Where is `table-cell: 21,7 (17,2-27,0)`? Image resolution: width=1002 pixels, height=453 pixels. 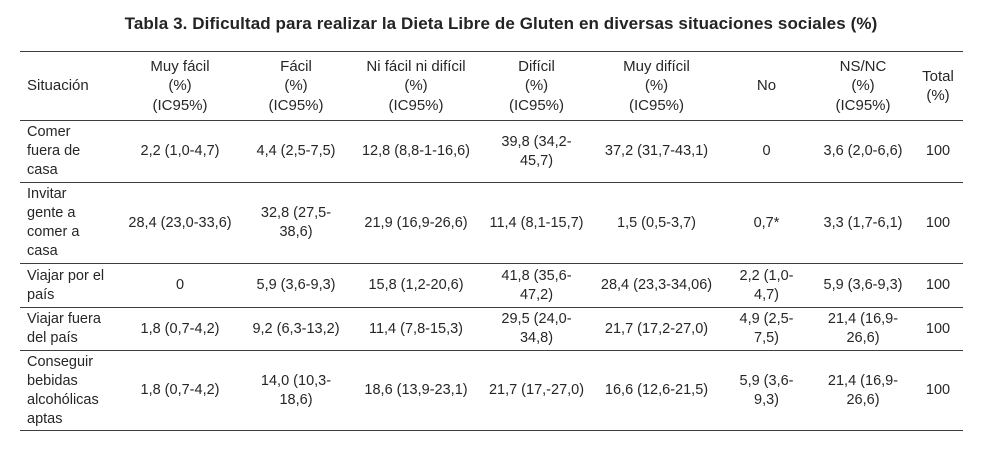
table-cell: 21,7 (17,2-27,0) is located at coordinates (656, 329).